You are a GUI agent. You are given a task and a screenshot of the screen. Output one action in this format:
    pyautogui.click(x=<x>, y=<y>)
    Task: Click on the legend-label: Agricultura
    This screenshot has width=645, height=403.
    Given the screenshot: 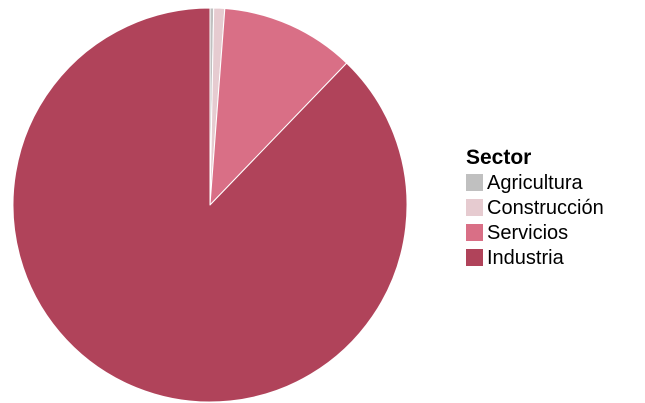 What is the action you would take?
    pyautogui.click(x=535, y=183)
    